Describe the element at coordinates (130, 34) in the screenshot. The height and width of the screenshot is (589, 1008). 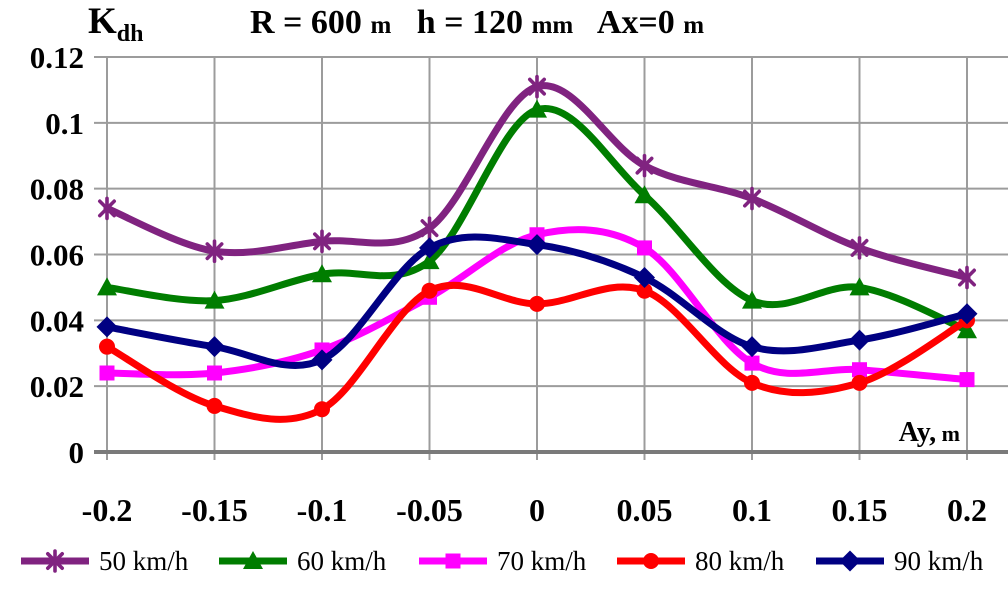
I see `y-axis-title-subscript: dh` at that location.